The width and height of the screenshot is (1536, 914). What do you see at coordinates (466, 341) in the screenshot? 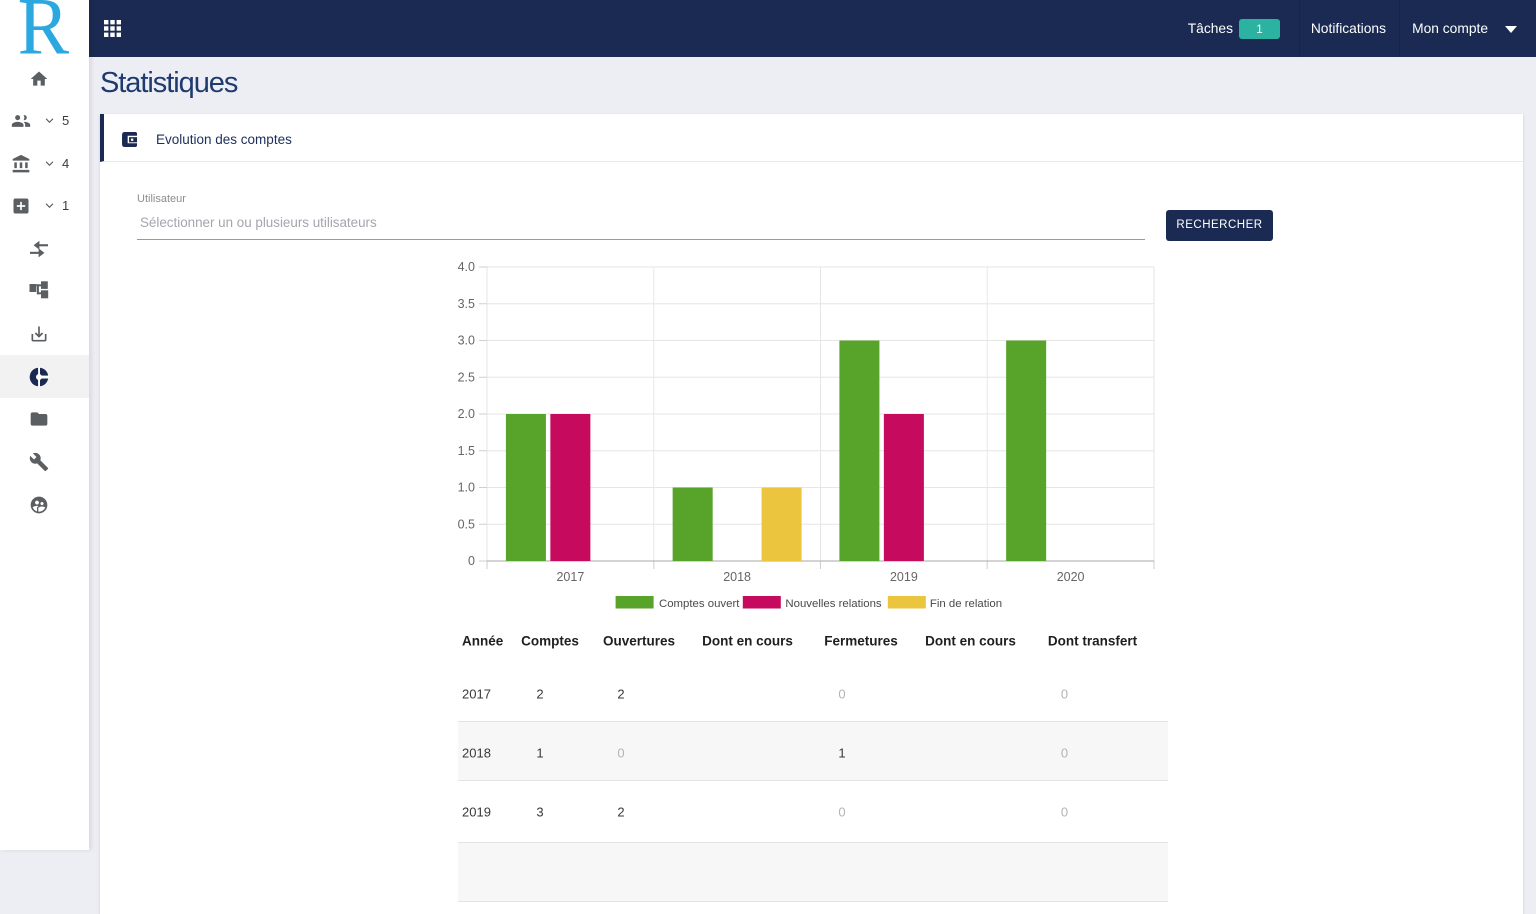
I see `svg-text: 3.0` at bounding box center [466, 341].